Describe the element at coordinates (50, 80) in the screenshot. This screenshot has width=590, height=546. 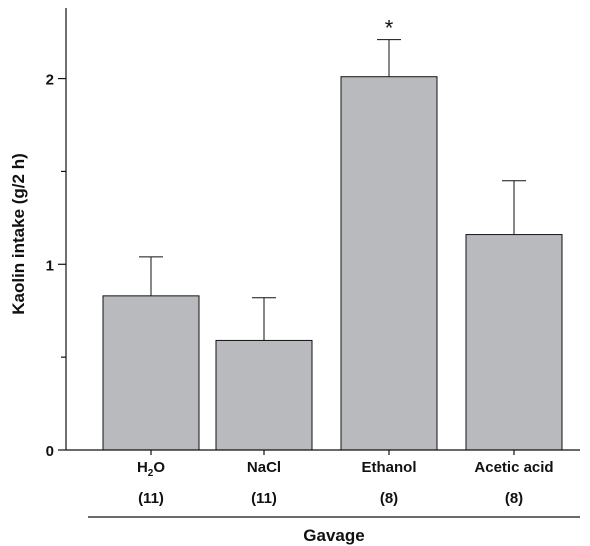
I see `y-tick-label-2: 2` at that location.